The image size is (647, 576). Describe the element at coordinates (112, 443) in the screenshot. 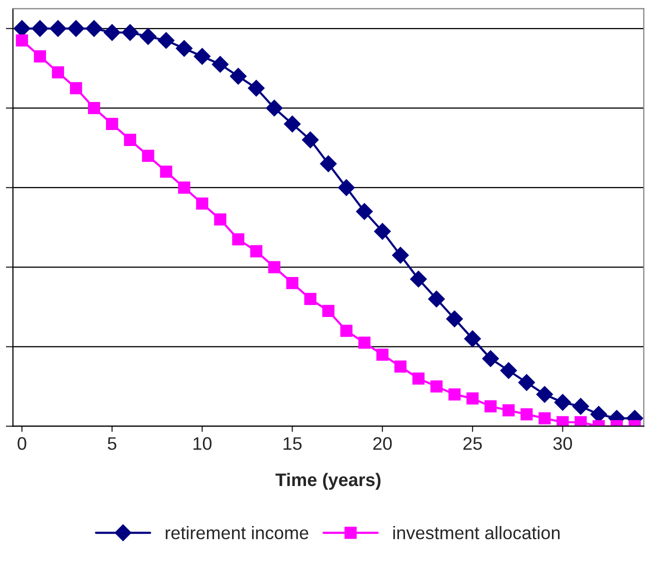

I see `x-tick-label: 5` at that location.